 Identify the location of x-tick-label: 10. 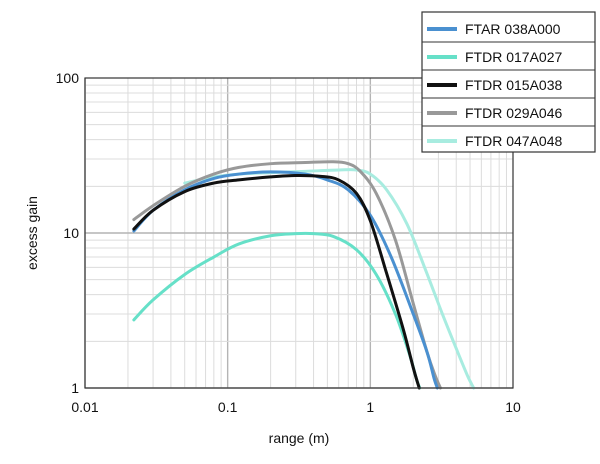
(513, 407).